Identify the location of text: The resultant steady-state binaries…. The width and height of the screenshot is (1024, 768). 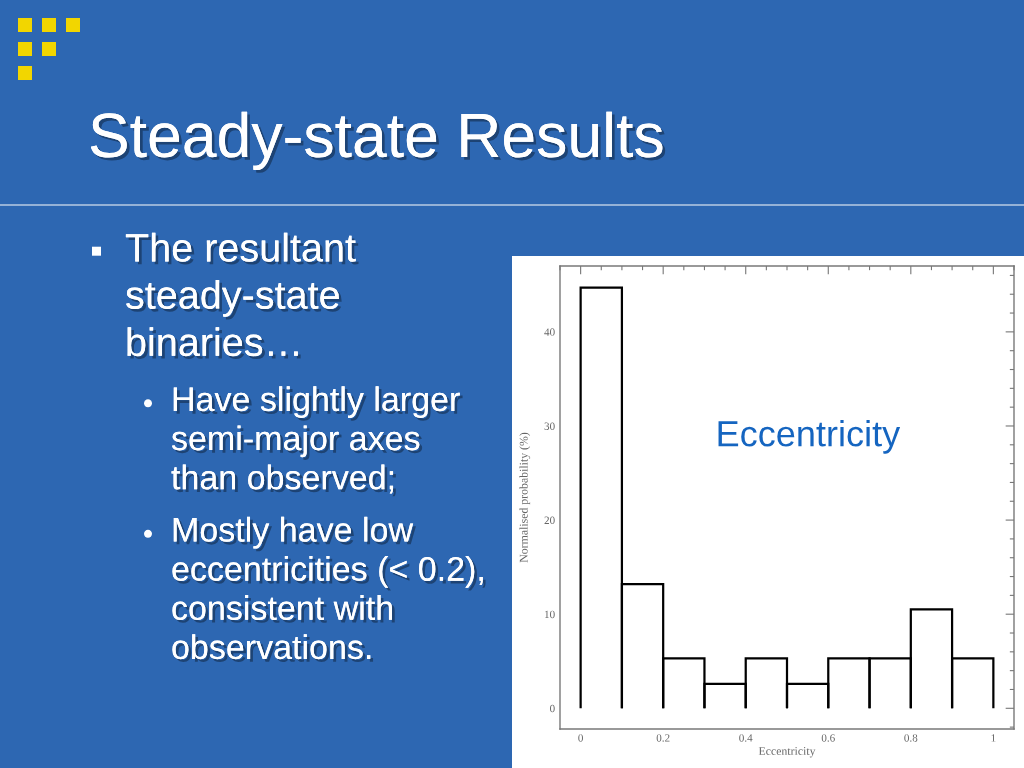
(242, 296).